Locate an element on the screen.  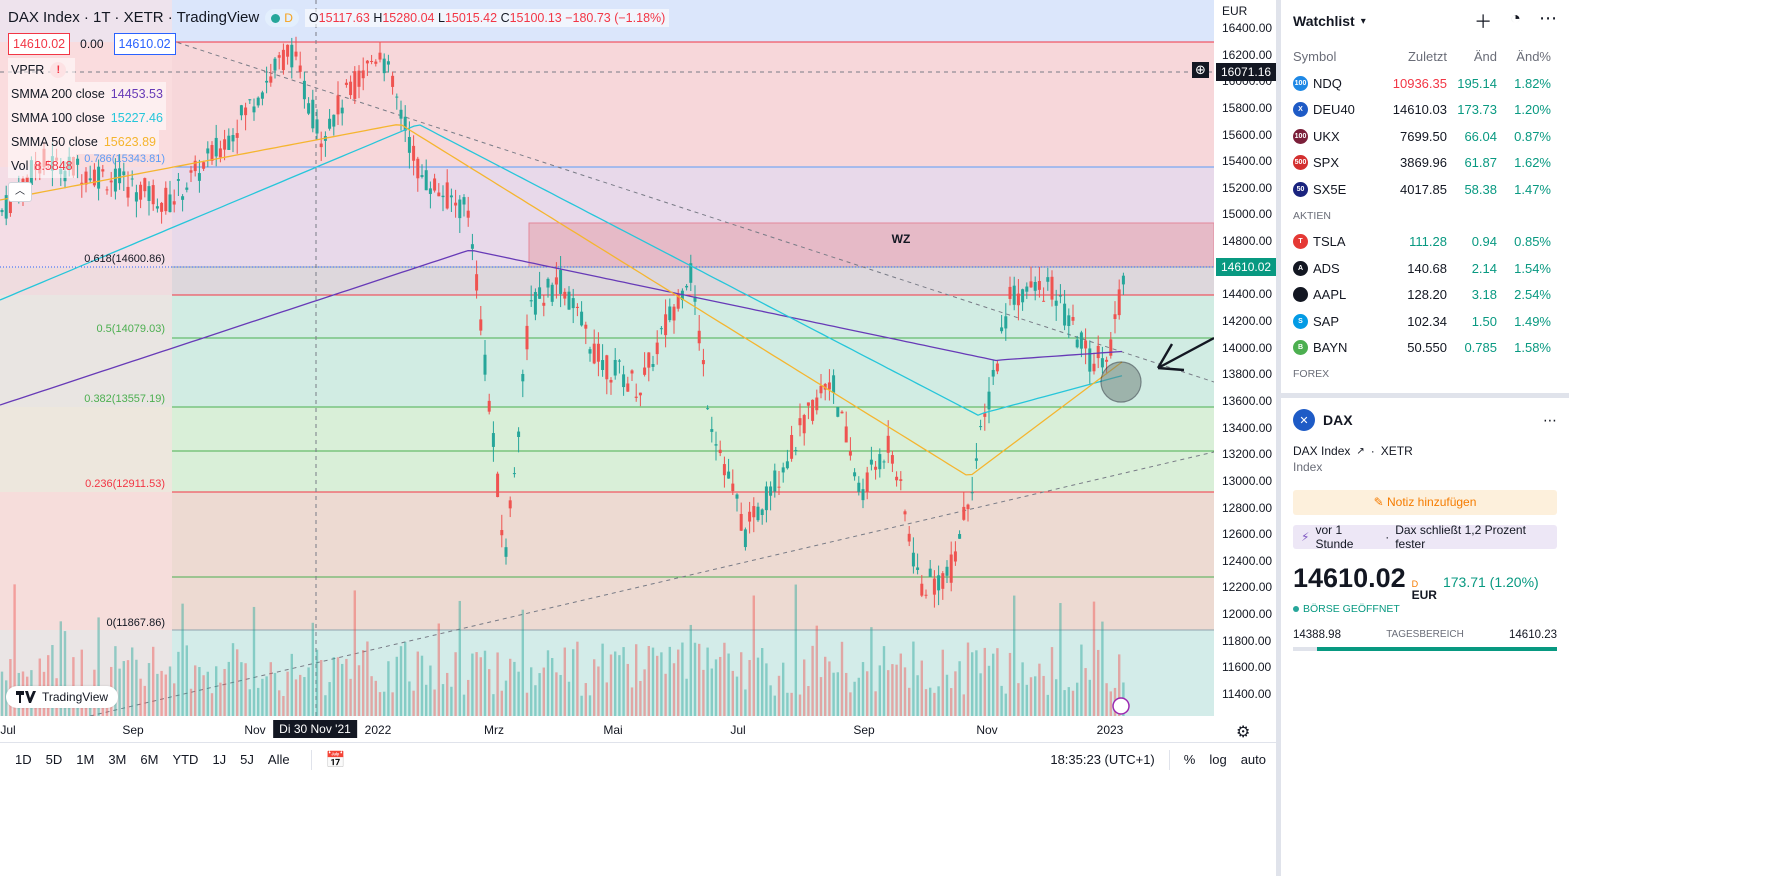
timeframe-button: 5J is located at coordinates (247, 759).